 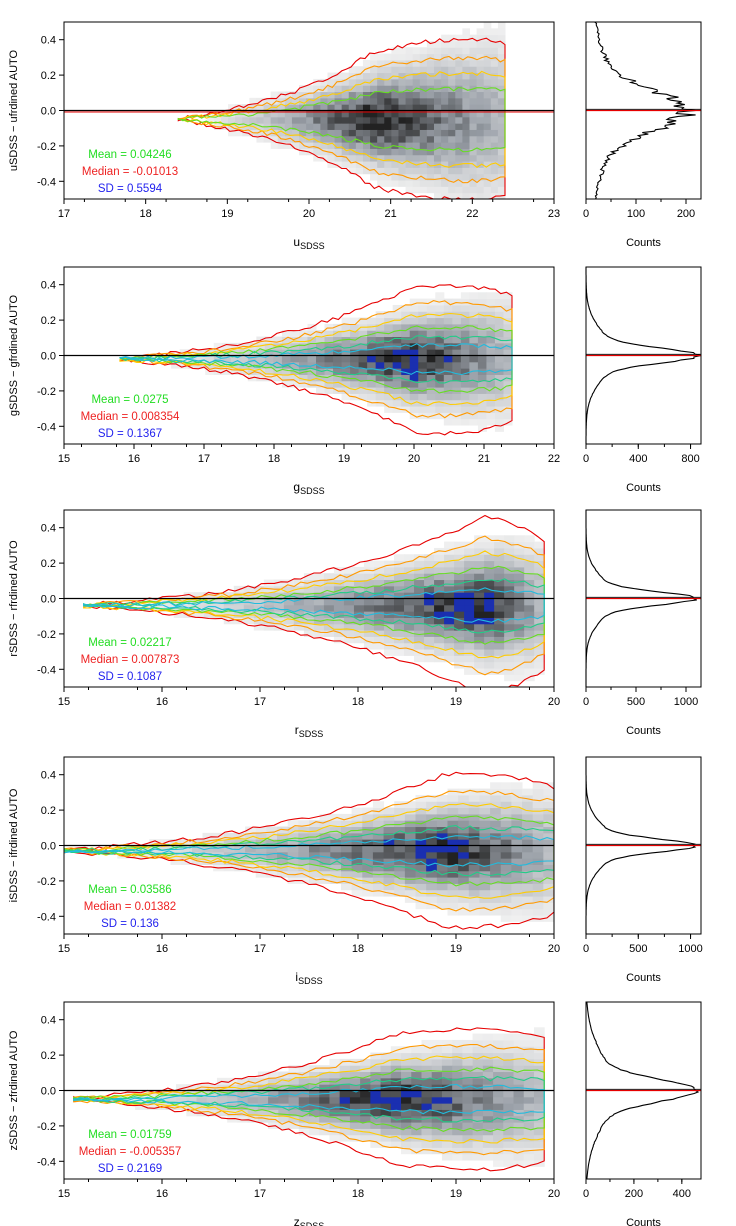 I want to click on y-tick-label: 0.4, so click(x=48, y=41).